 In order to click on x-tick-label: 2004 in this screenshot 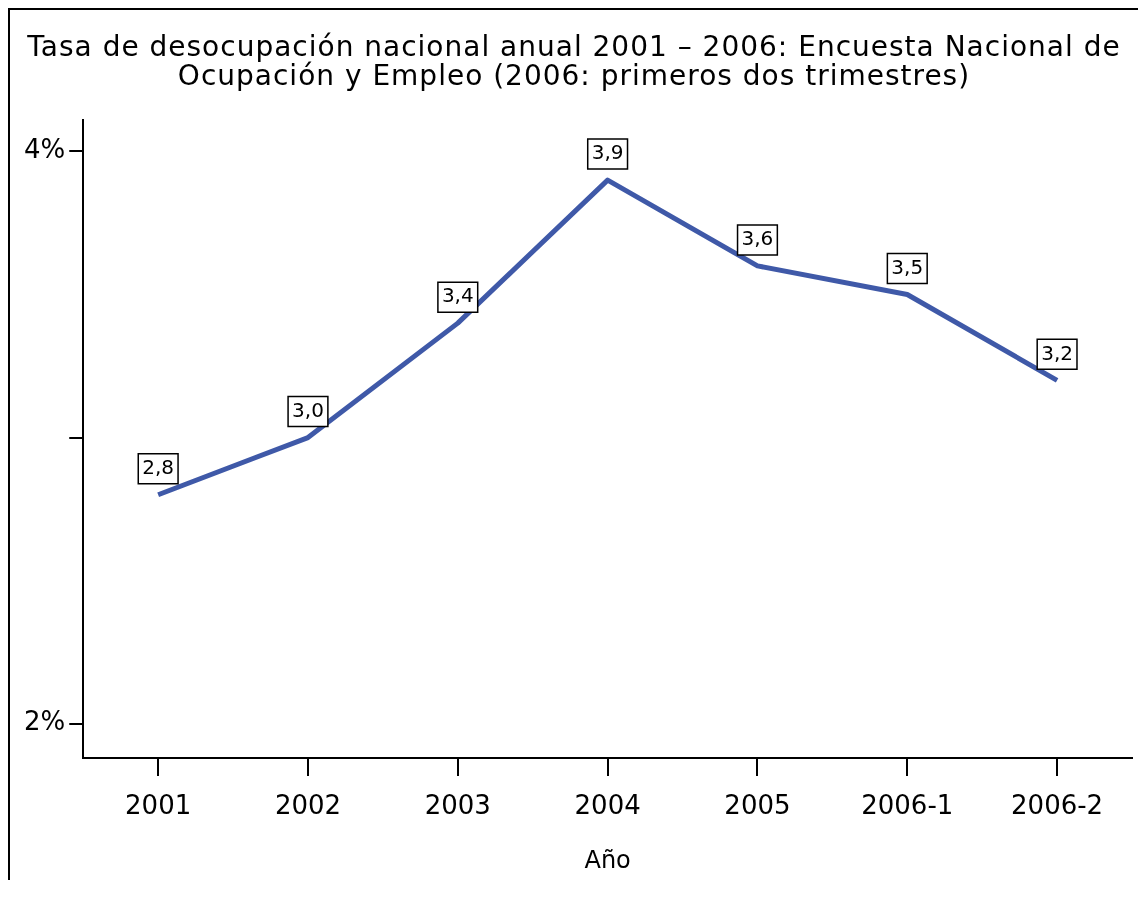, I will do `click(607, 805)`.